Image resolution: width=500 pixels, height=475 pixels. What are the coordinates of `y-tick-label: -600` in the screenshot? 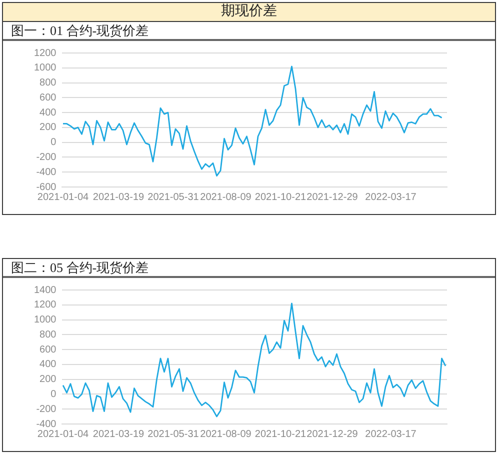 It's located at (46, 187).